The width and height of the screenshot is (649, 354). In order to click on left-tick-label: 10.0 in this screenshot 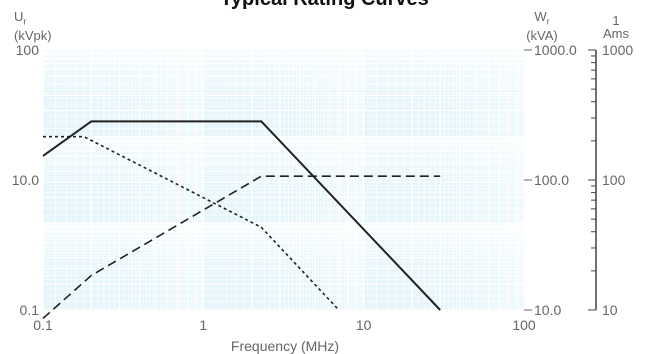, I will do `click(25, 180)`.